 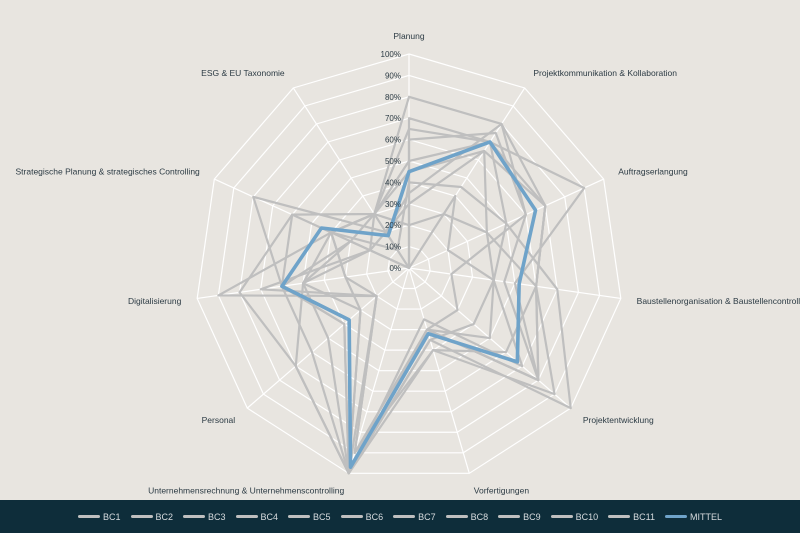 I want to click on r-tick-label: 90%, so click(x=393, y=75).